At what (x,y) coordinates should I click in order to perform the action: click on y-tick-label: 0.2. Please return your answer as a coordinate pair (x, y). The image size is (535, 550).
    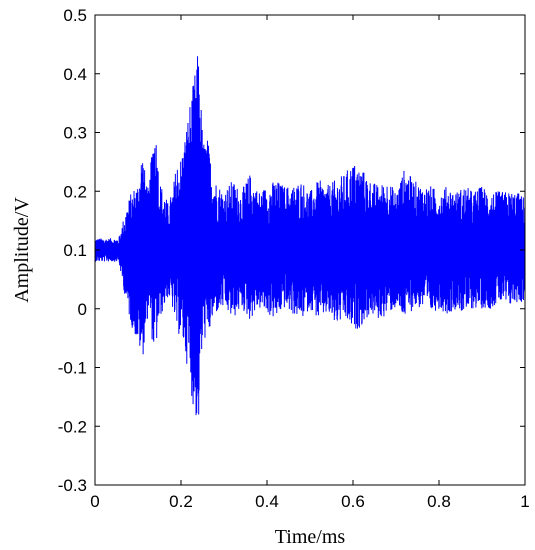
    Looking at the image, I should click on (75, 191).